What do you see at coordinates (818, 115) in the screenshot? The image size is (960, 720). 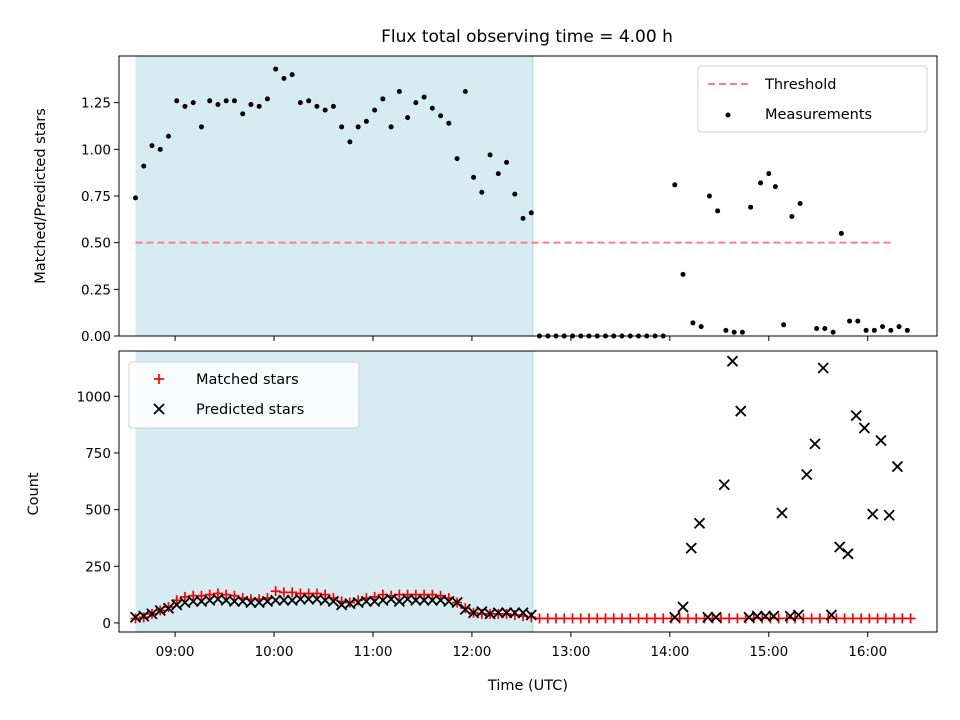 I see `legend-measurements-label: Measurements` at bounding box center [818, 115].